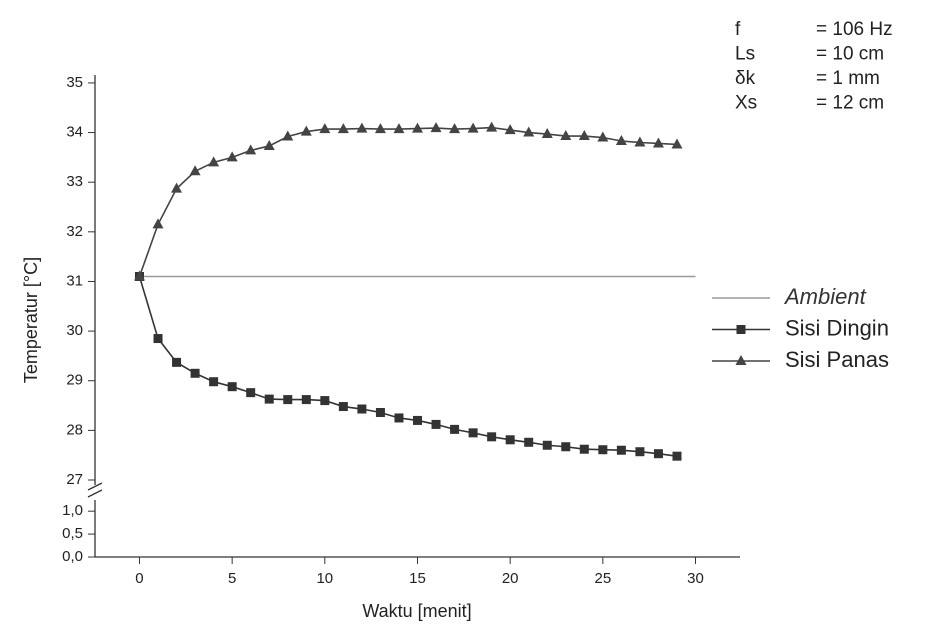 The image size is (928, 630). Describe the element at coordinates (74, 330) in the screenshot. I see `y-tick-label: 30` at that location.